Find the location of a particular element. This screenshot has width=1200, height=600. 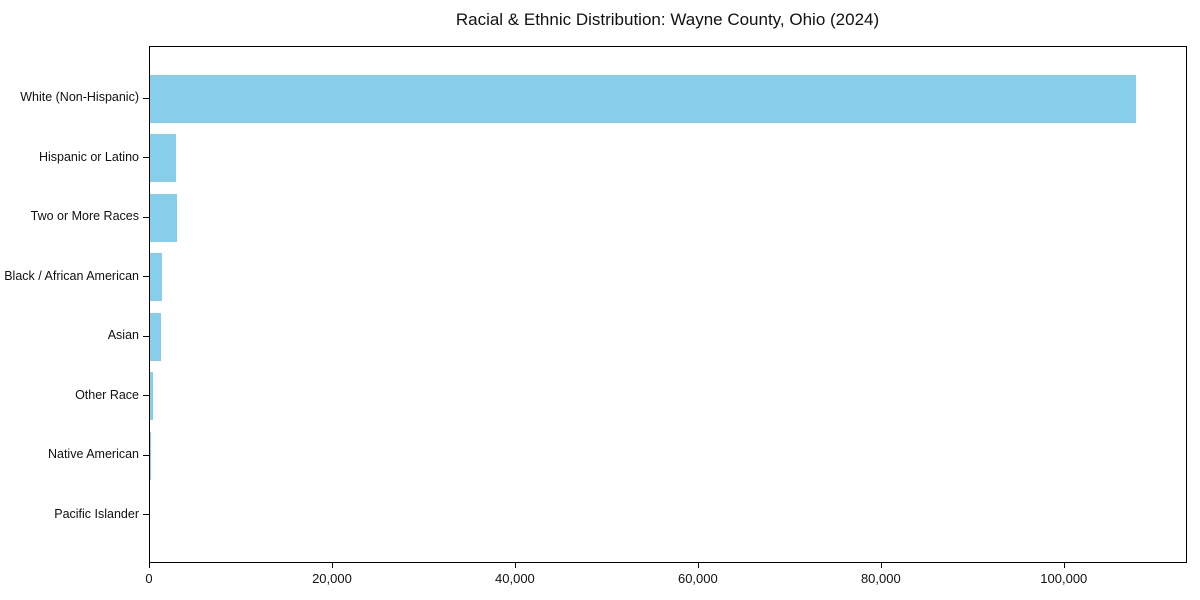

y-tick-label: White (Non-Hispanic) is located at coordinates (79, 97).